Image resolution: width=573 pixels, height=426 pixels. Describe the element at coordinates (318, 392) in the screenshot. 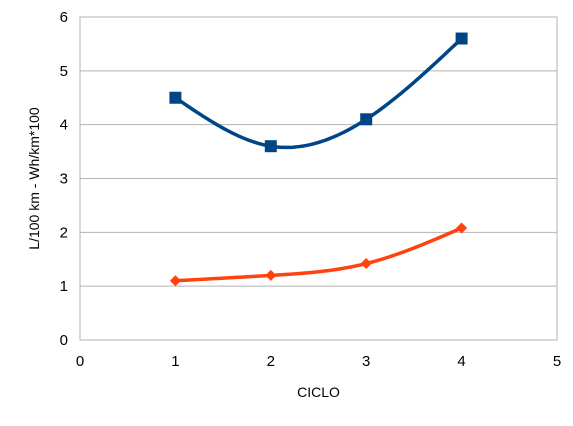

I see `x-axis-title: CICLO` at that location.